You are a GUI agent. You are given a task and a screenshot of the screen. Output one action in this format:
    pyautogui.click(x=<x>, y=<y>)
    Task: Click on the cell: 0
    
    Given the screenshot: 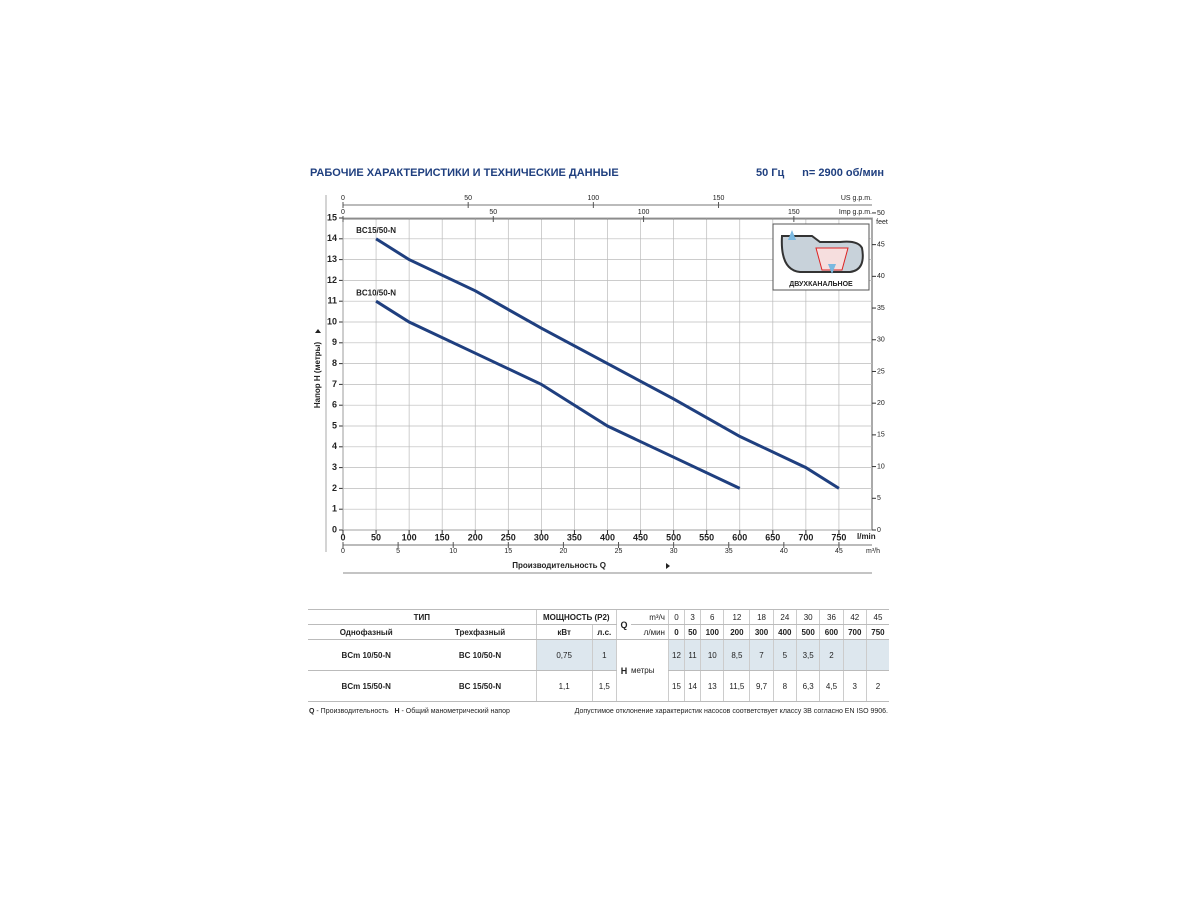 What is the action you would take?
    pyautogui.click(x=676, y=617)
    